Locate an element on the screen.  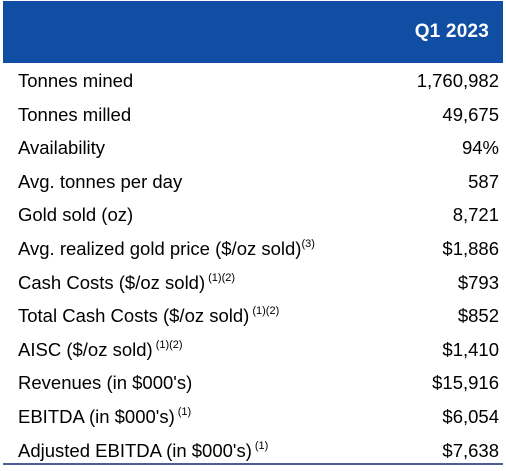
table-row-total-cash-costs: Total Cash Costs ($/oz sold) (1)(2) $852 is located at coordinates (253, 317).